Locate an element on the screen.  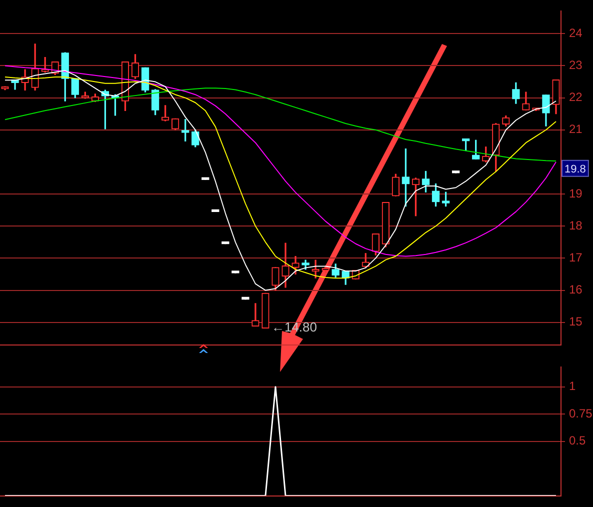
y-tick-label: 17 is located at coordinates (576, 257).